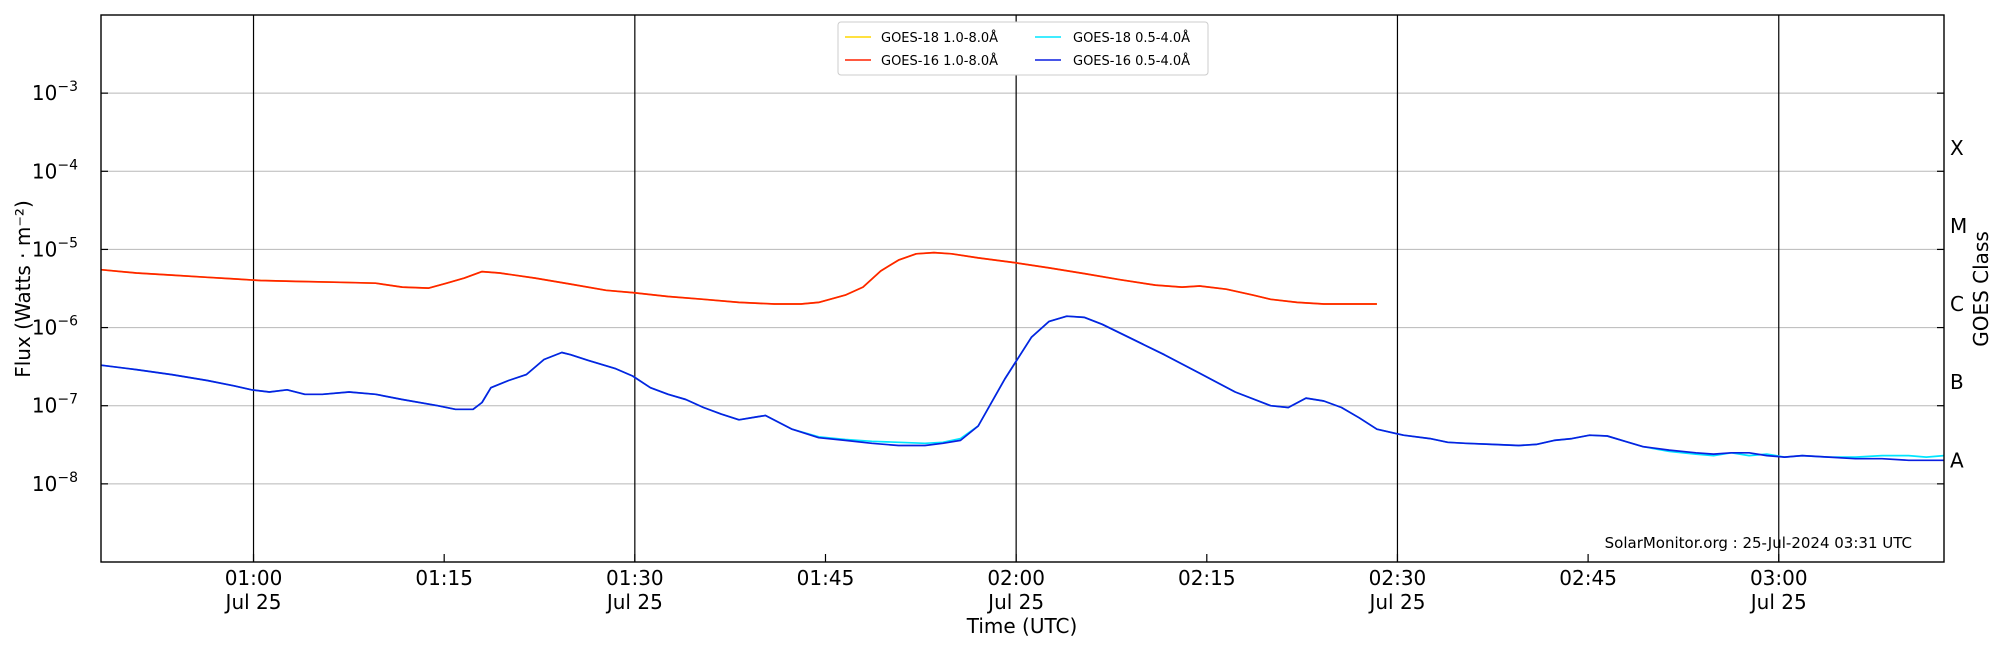  What do you see at coordinates (254, 578) in the screenshot?
I see `x-tick-label: 01:00` at bounding box center [254, 578].